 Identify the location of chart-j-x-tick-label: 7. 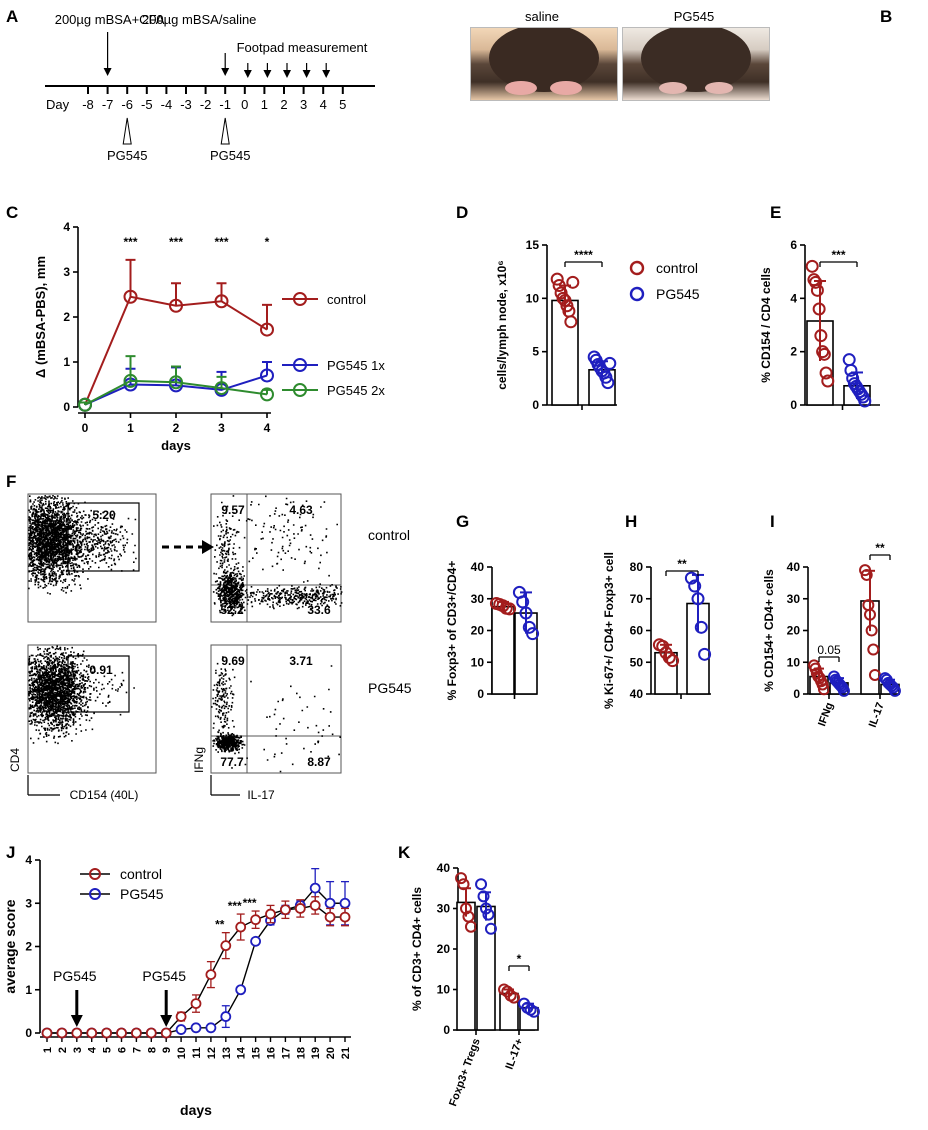
(137, 1050).